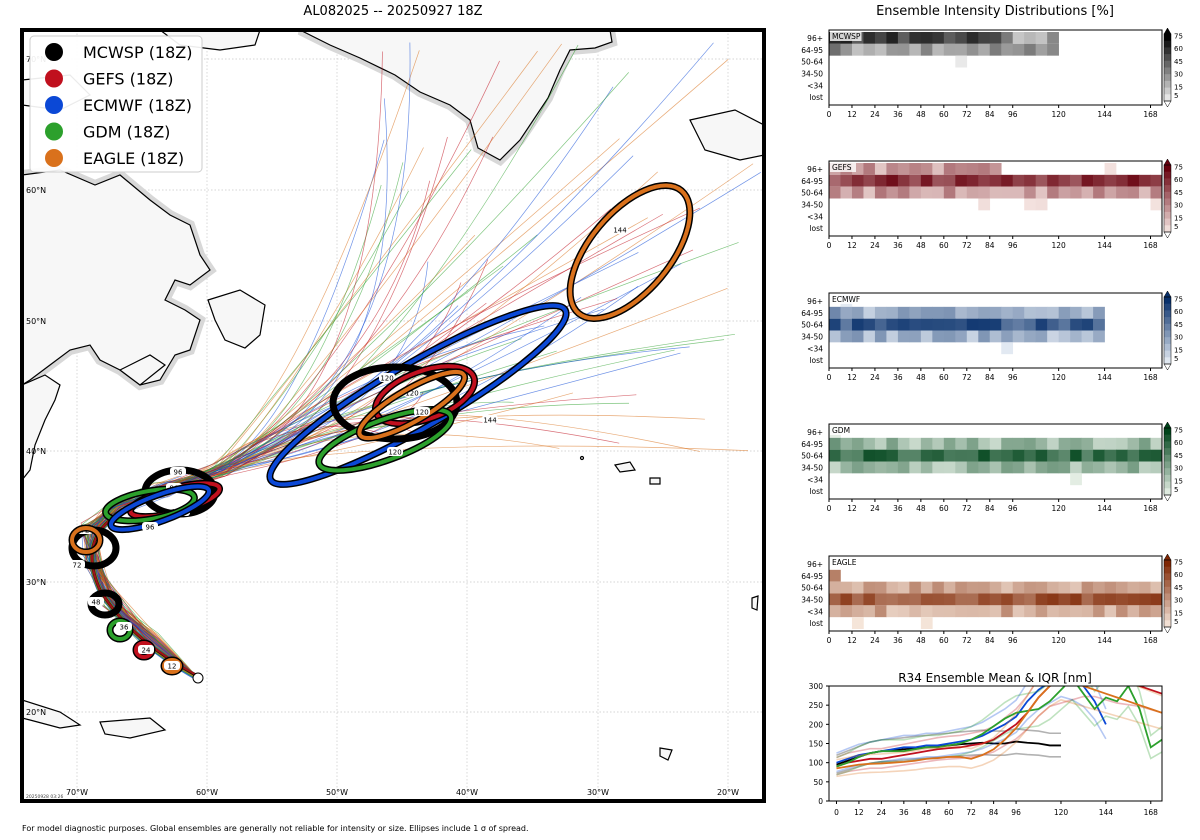 This screenshot has width=1200, height=840. What do you see at coordinates (598, 792) in the screenshot?
I see `lon-tick-label: 30°W` at bounding box center [598, 792].